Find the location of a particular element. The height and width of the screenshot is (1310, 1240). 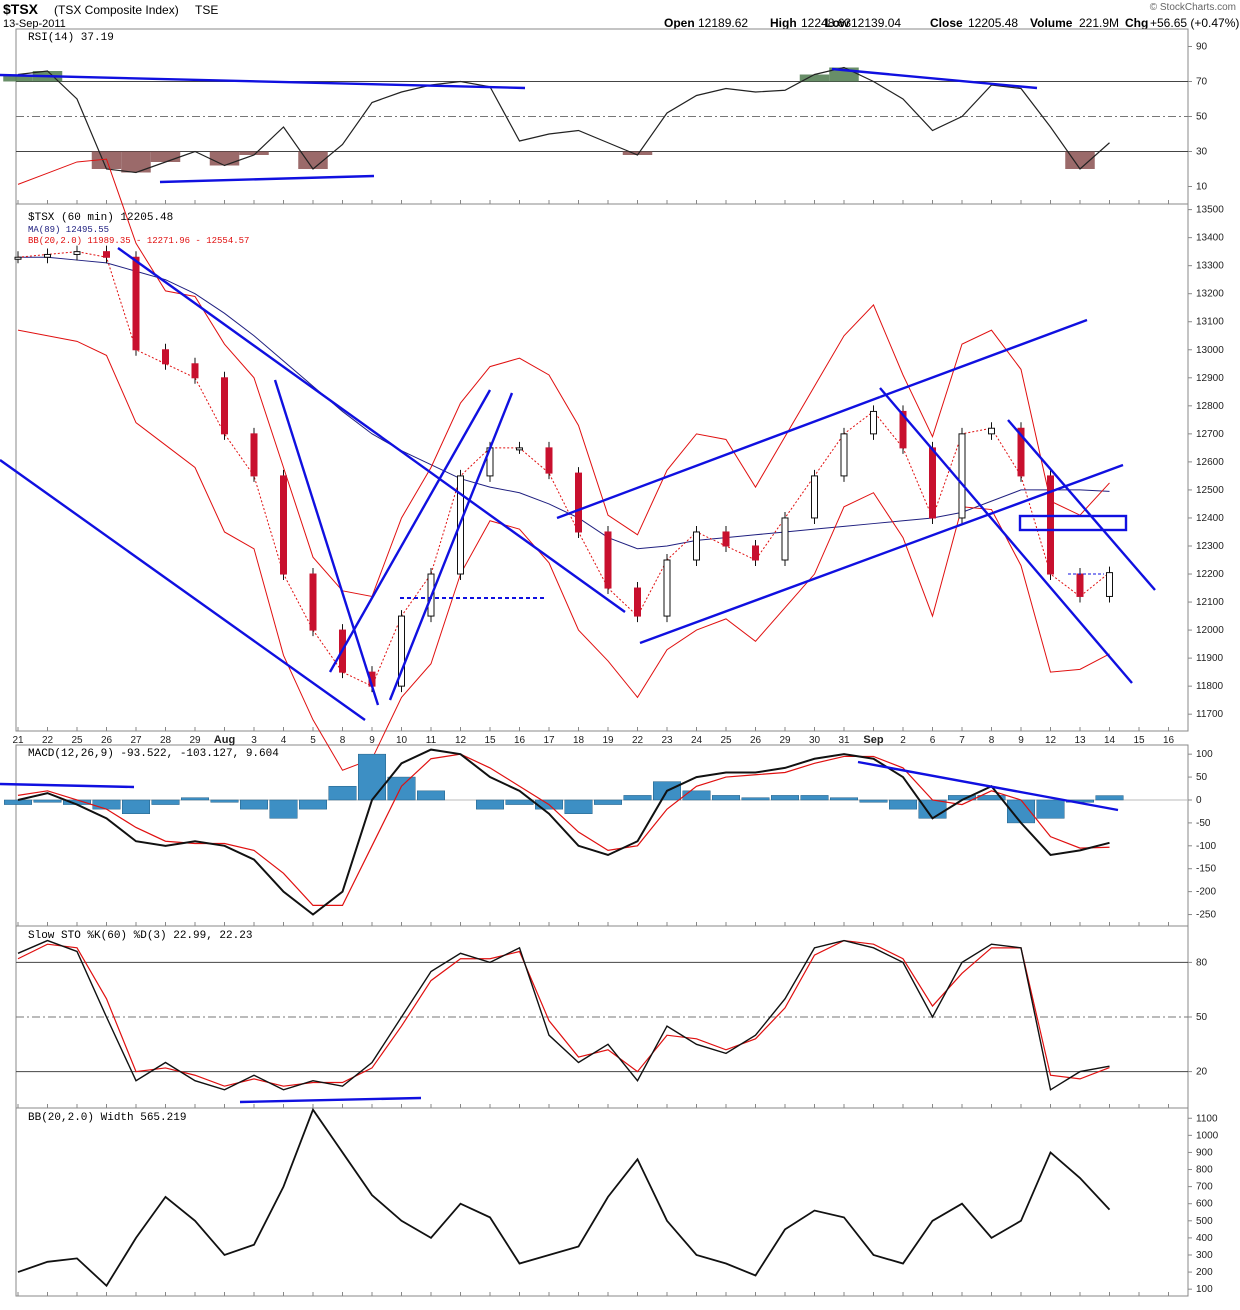

resistance-box is located at coordinates (1073, 523).